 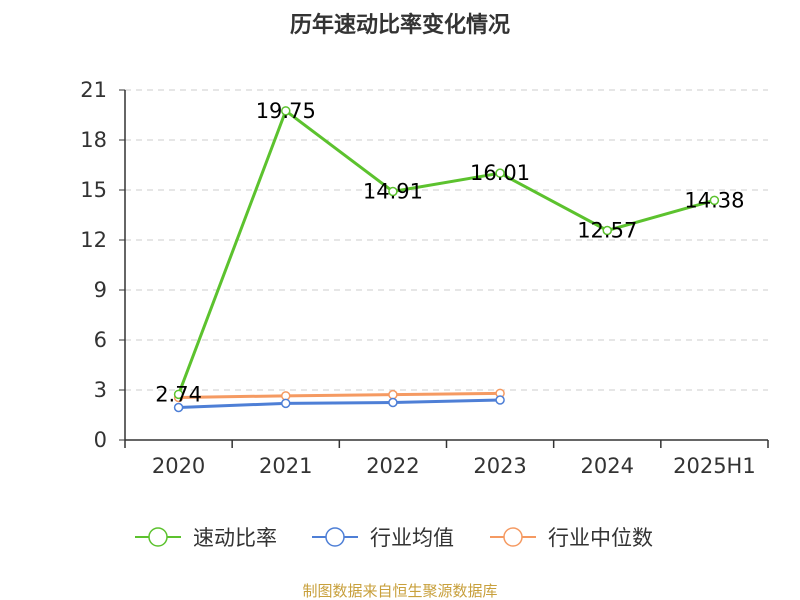 I want to click on source-note: 制图数据来自恒生聚源数据库, so click(x=399, y=591).